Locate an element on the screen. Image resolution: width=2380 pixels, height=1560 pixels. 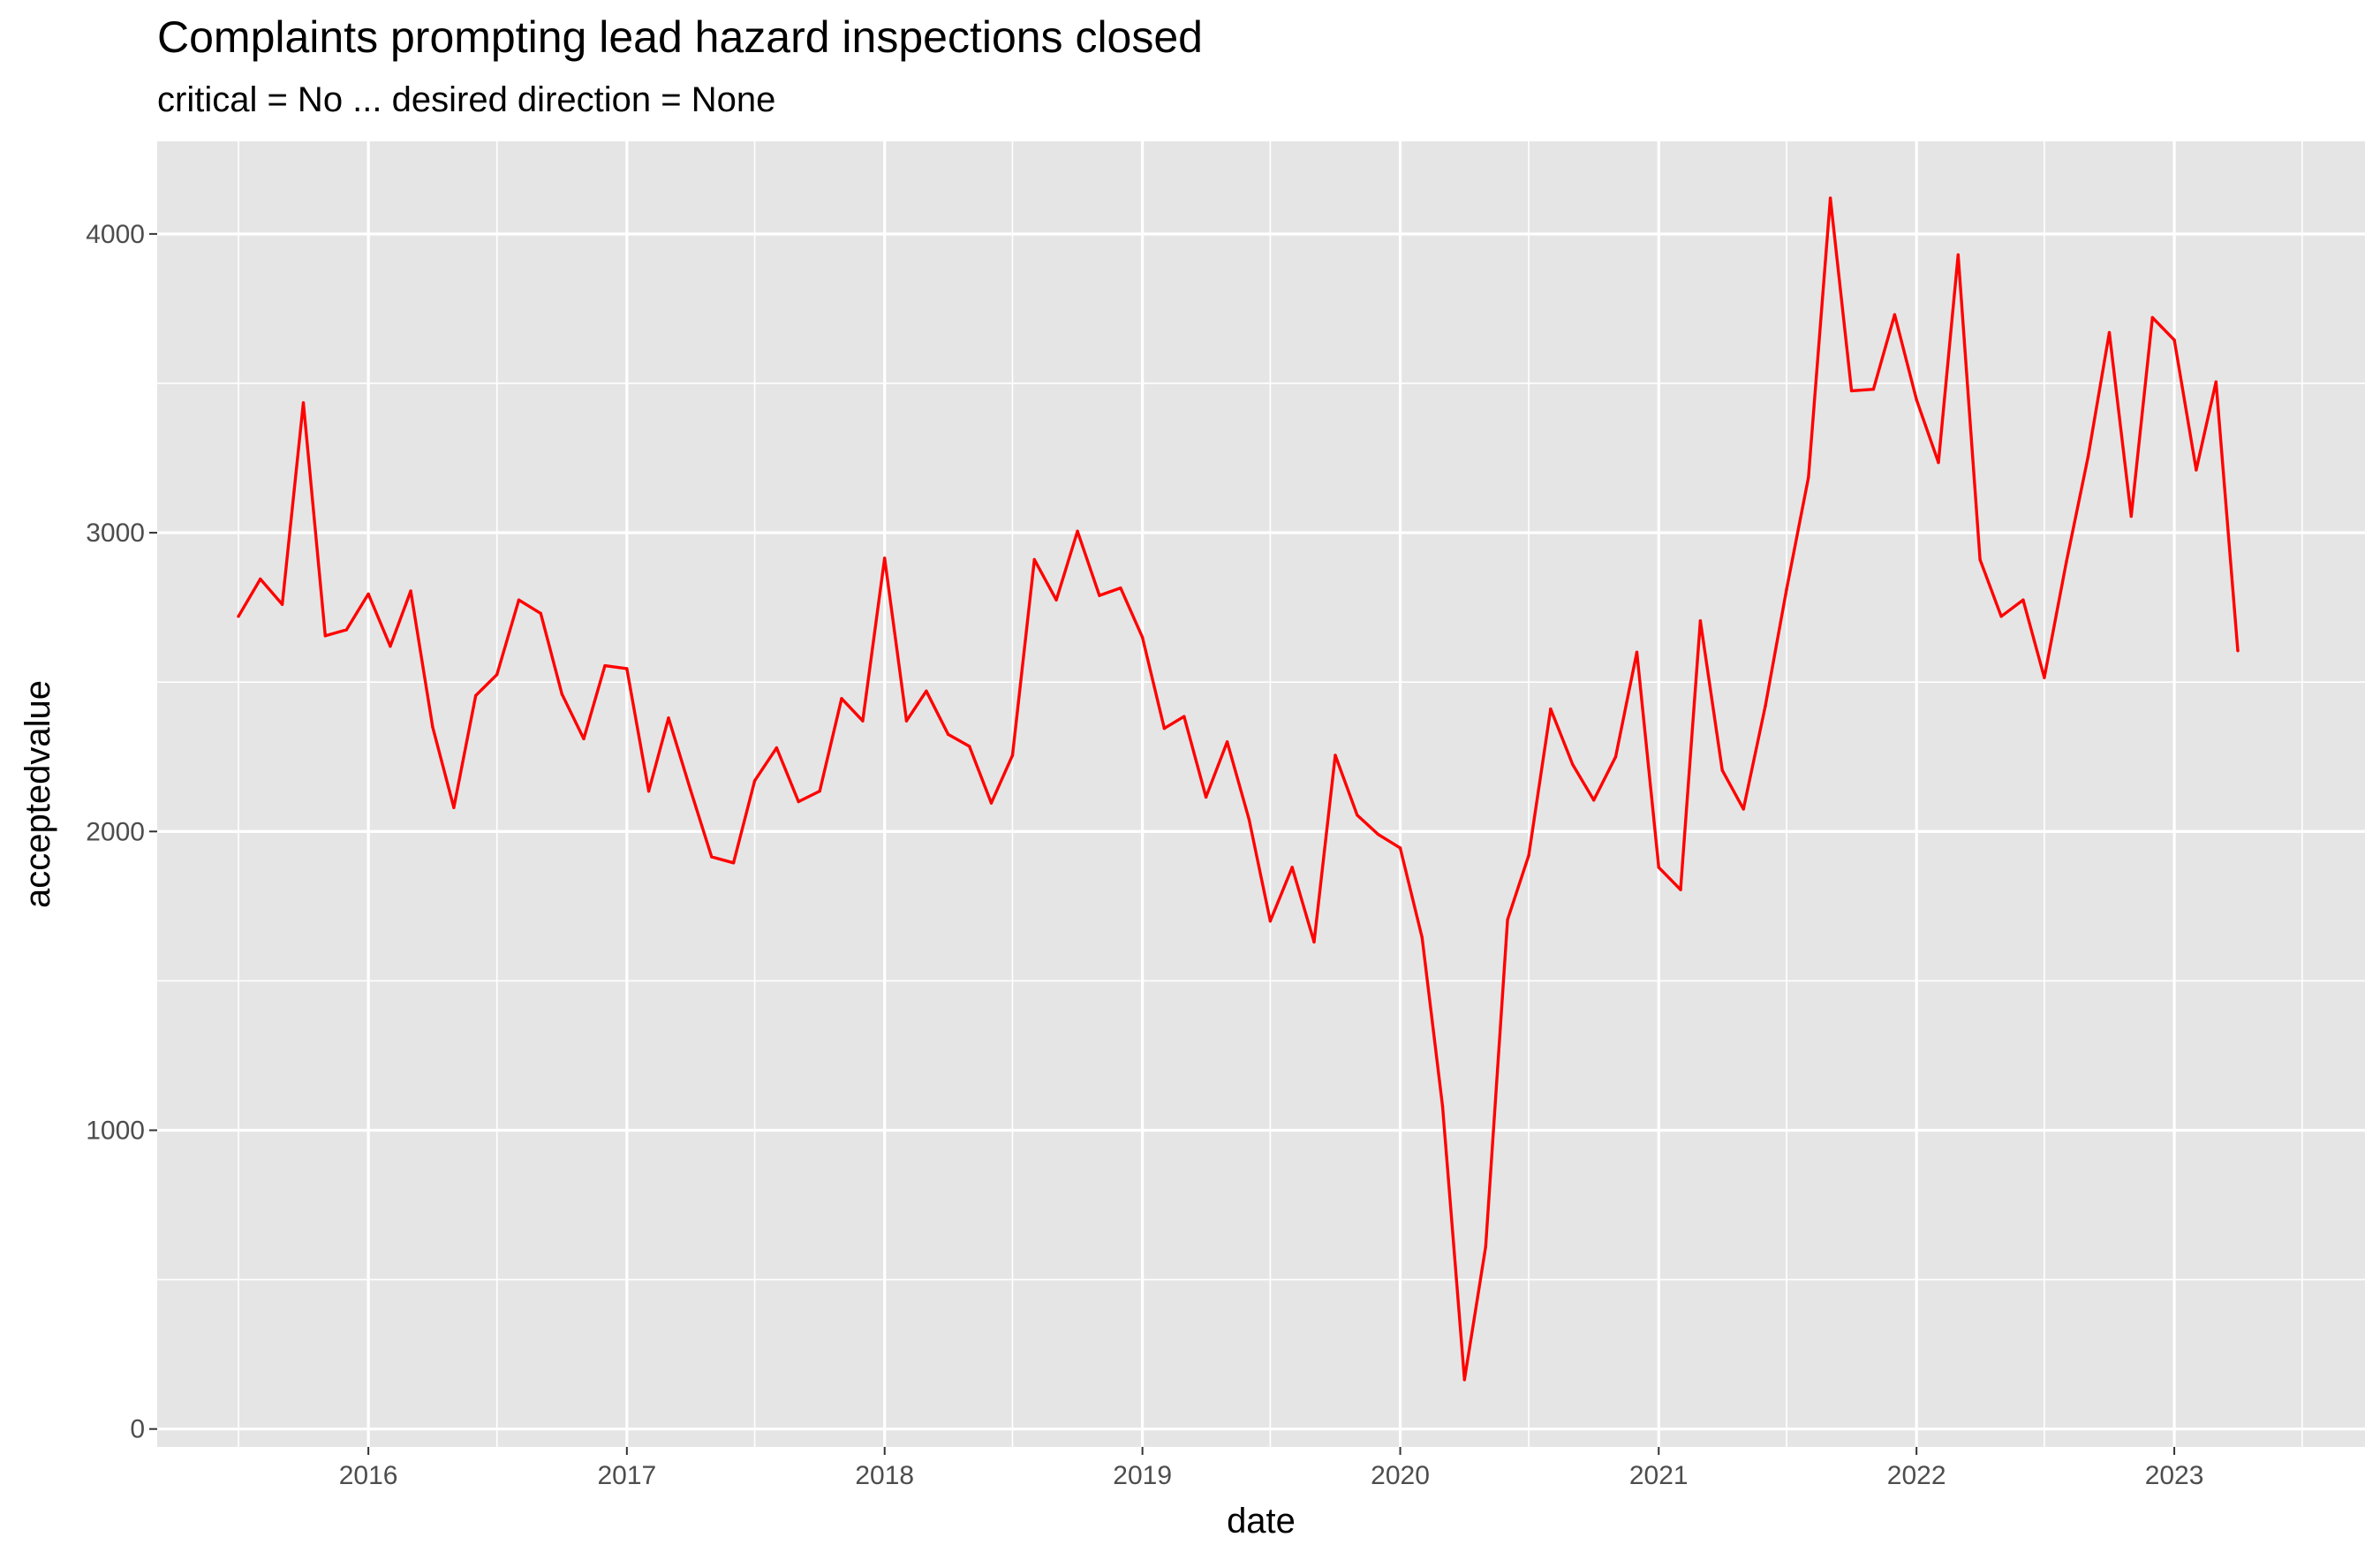
x-tick-label: 2016 is located at coordinates (368, 1475).